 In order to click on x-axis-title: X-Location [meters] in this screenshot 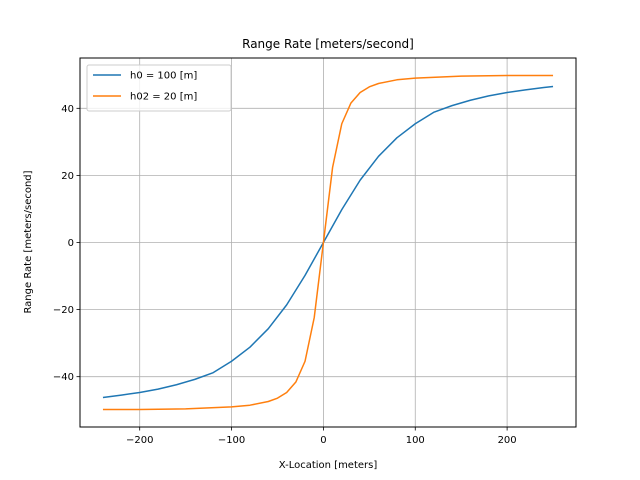, I will do `click(328, 465)`.